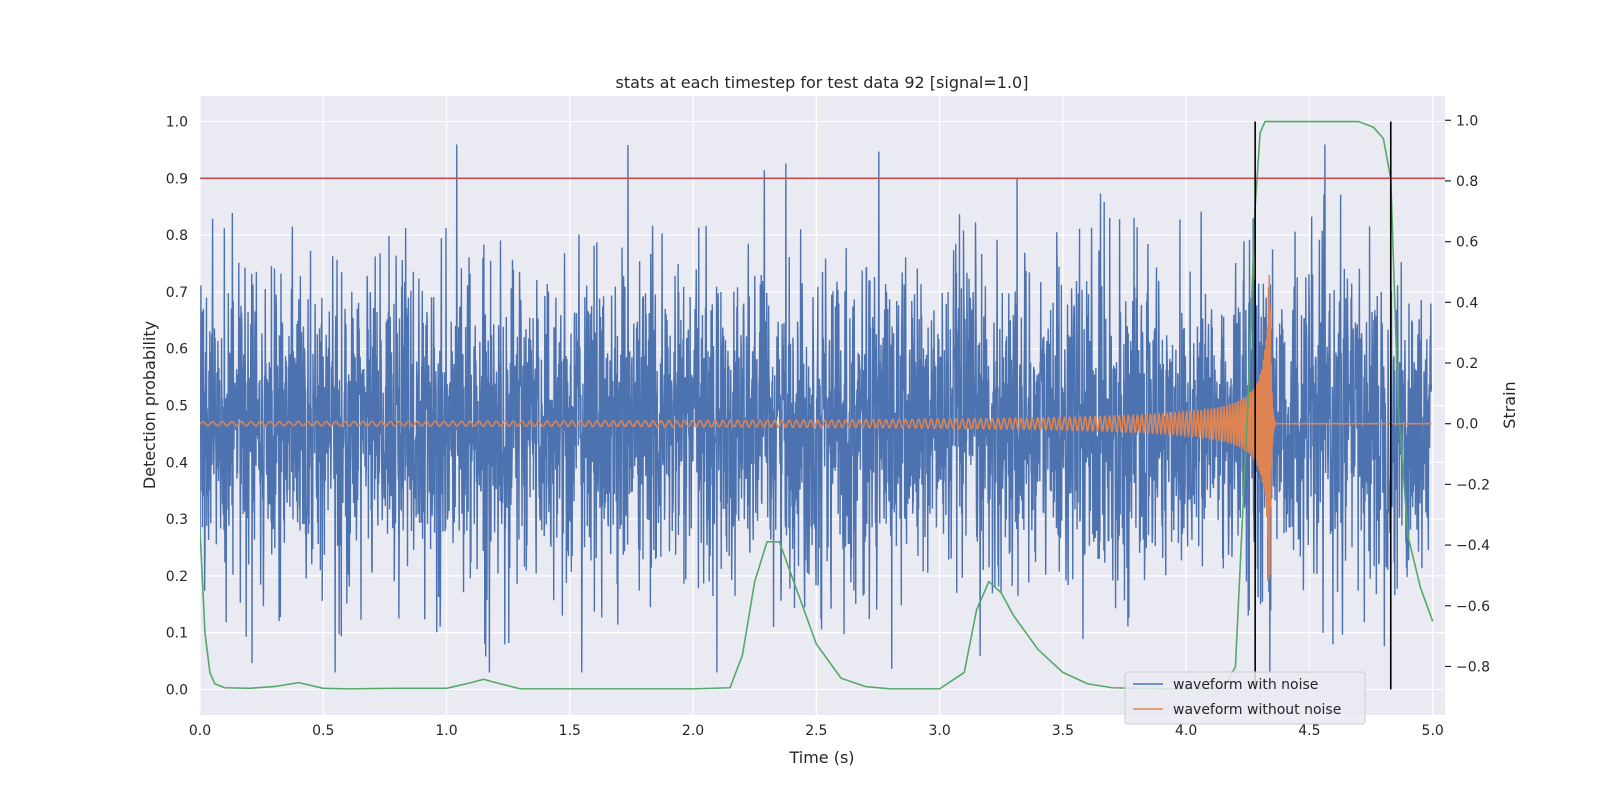 The width and height of the screenshot is (1600, 800). I want to click on y-left-tick-label: 0.8, so click(177, 236).